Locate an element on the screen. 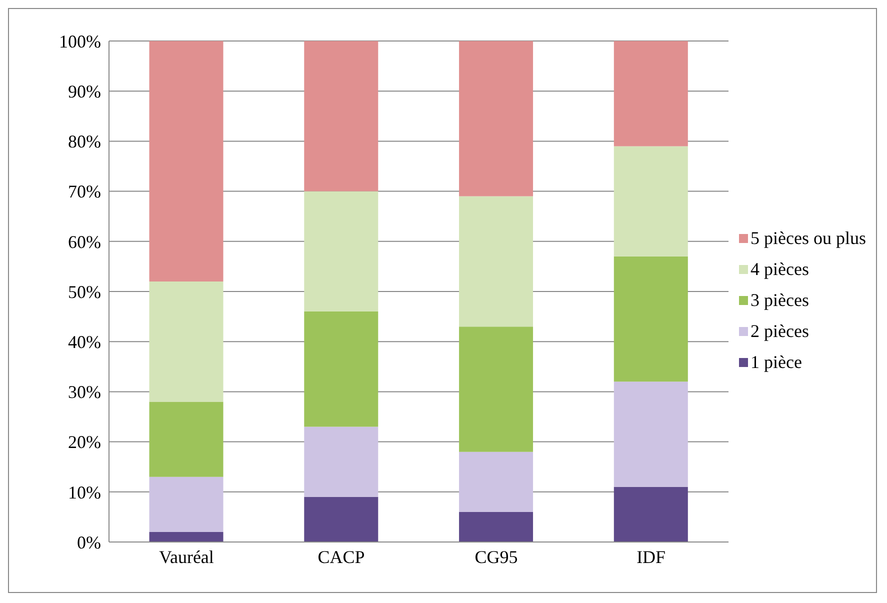  y-tick-label: 100% is located at coordinates (80, 41).